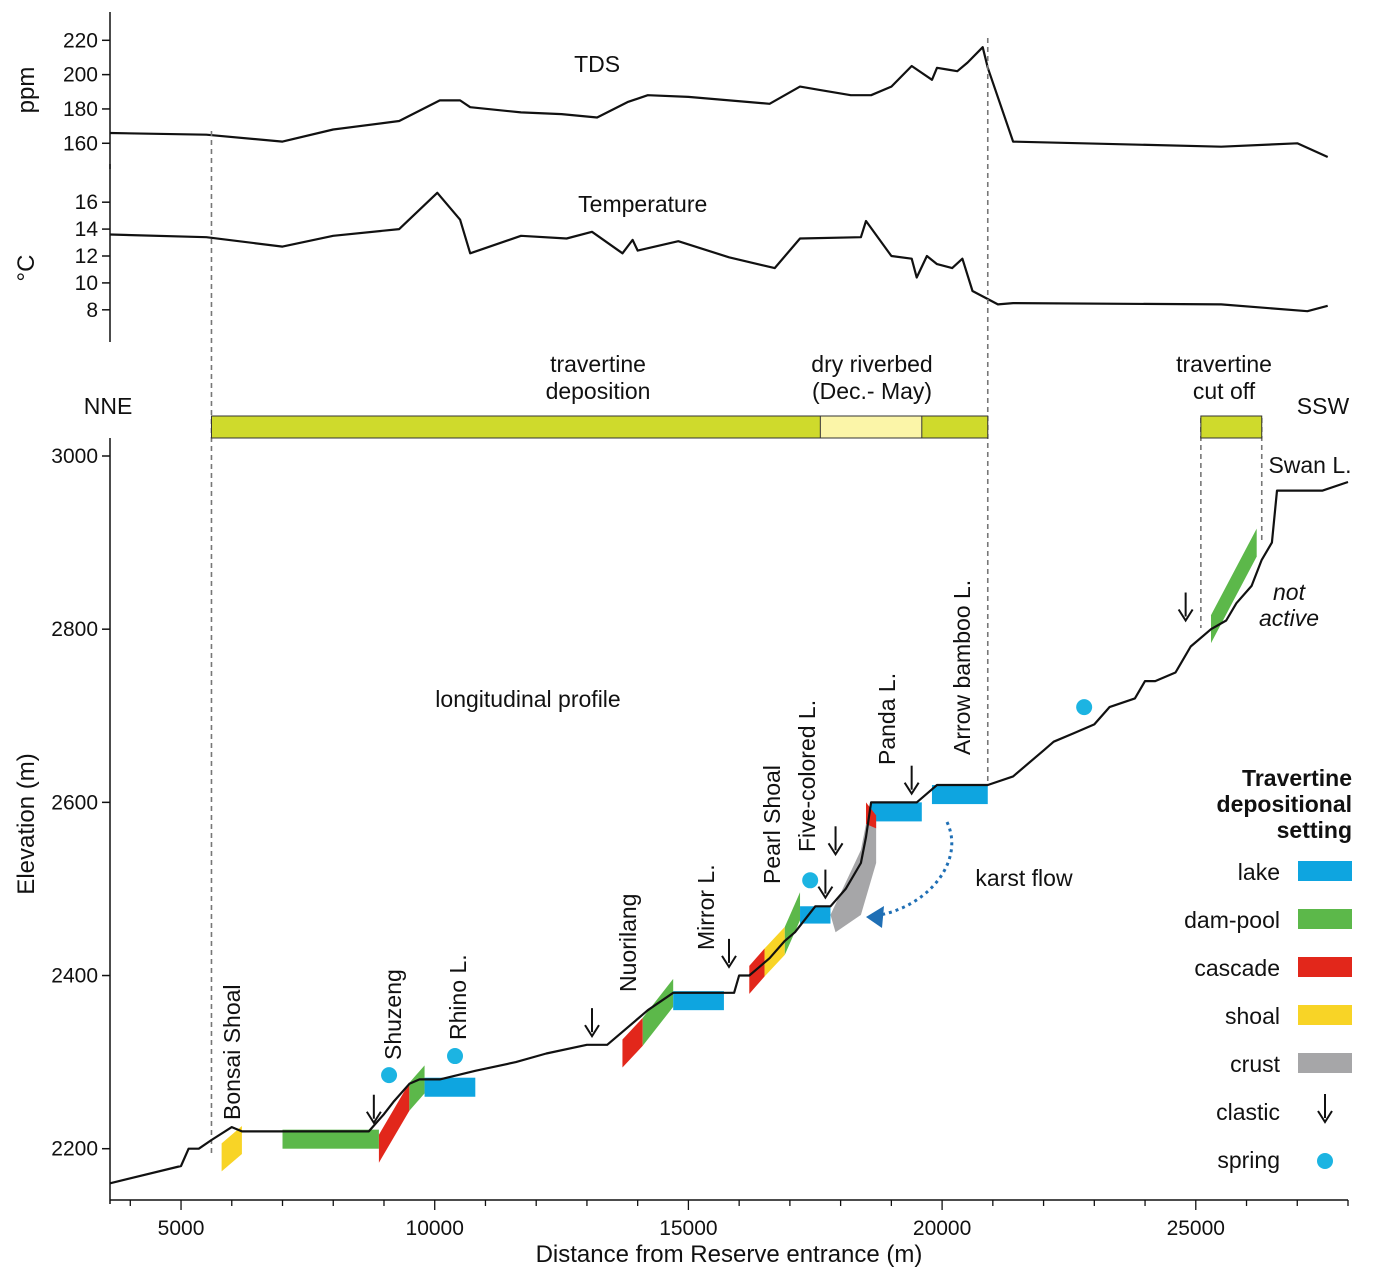 This screenshot has width=1373, height=1277. Describe the element at coordinates (719, 102) in the screenshot. I see `tds-line` at that location.